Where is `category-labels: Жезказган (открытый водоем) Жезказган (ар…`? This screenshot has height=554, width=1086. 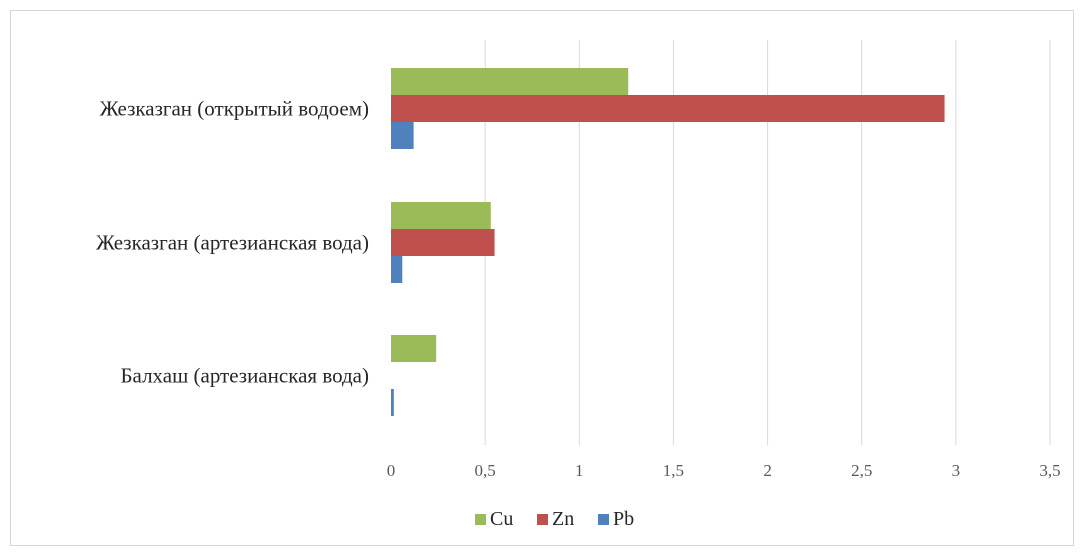 category-labels: Жезказган (открытый водоем) Жезказган (ар… is located at coordinates (232, 242).